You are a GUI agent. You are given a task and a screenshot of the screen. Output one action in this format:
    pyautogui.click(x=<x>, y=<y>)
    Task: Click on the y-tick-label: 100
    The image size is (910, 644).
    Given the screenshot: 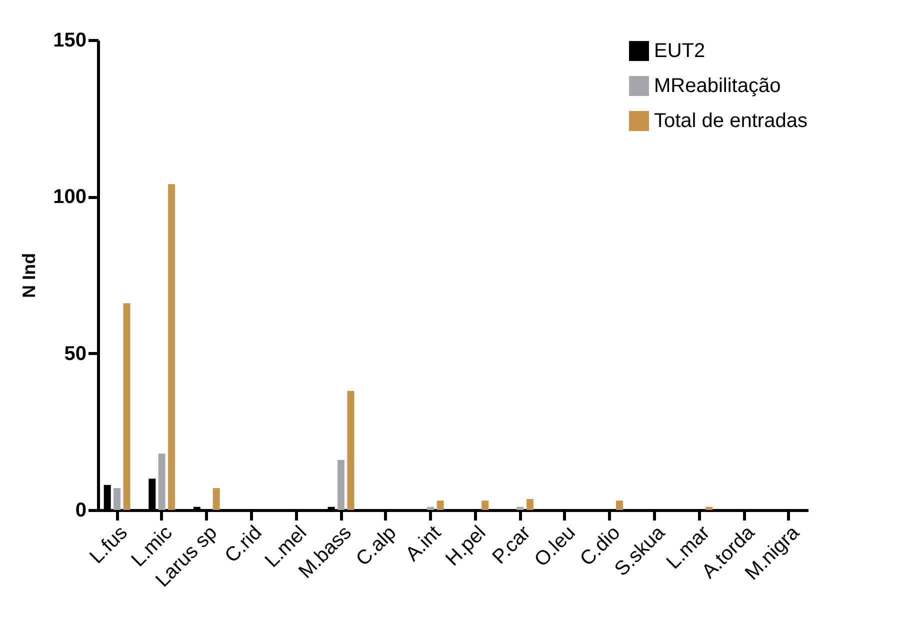 What is the action you would take?
    pyautogui.click(x=69, y=197)
    